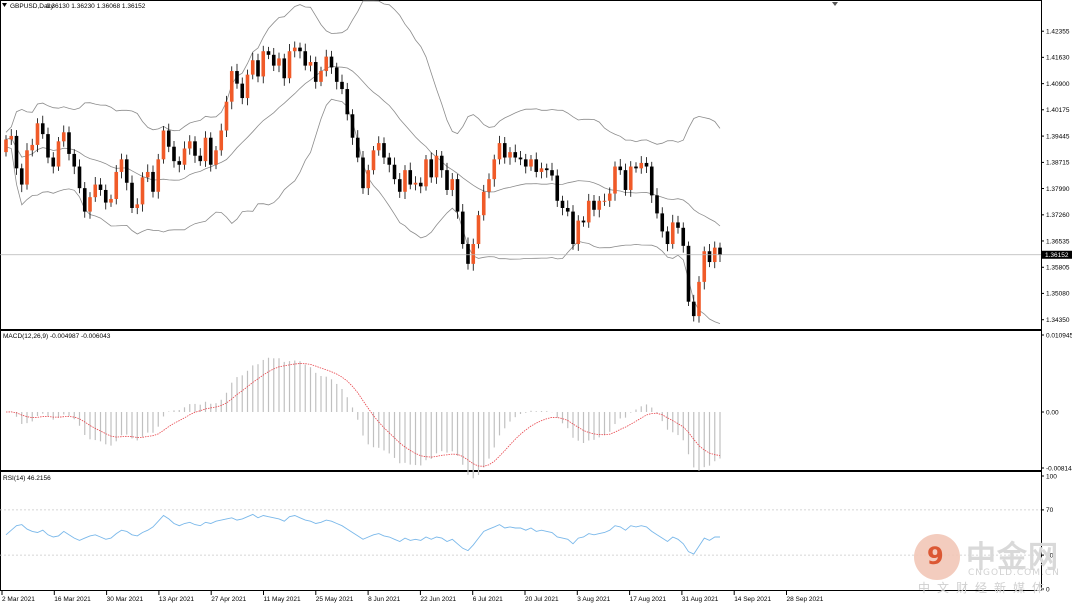 The height and width of the screenshot is (606, 1072). Describe the element at coordinates (488, 599) in the screenshot. I see `time-tick-label: 6 Jul 2021` at that location.